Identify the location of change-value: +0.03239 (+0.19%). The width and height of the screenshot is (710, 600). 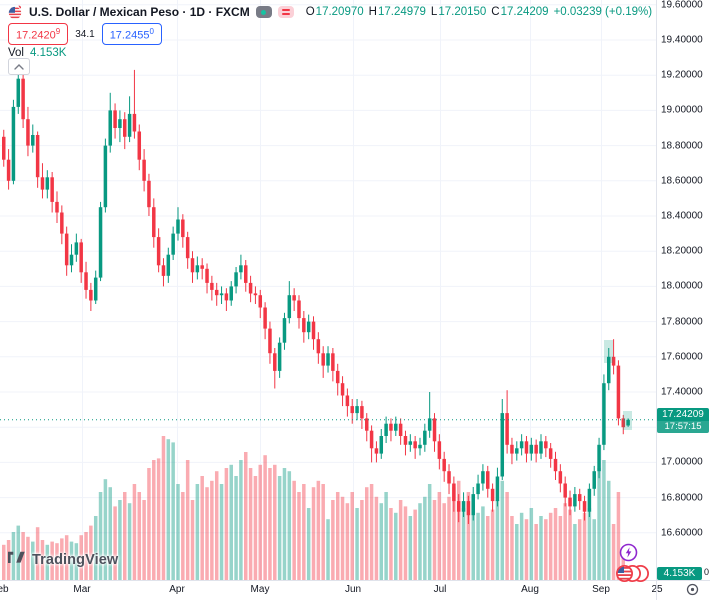
(603, 12).